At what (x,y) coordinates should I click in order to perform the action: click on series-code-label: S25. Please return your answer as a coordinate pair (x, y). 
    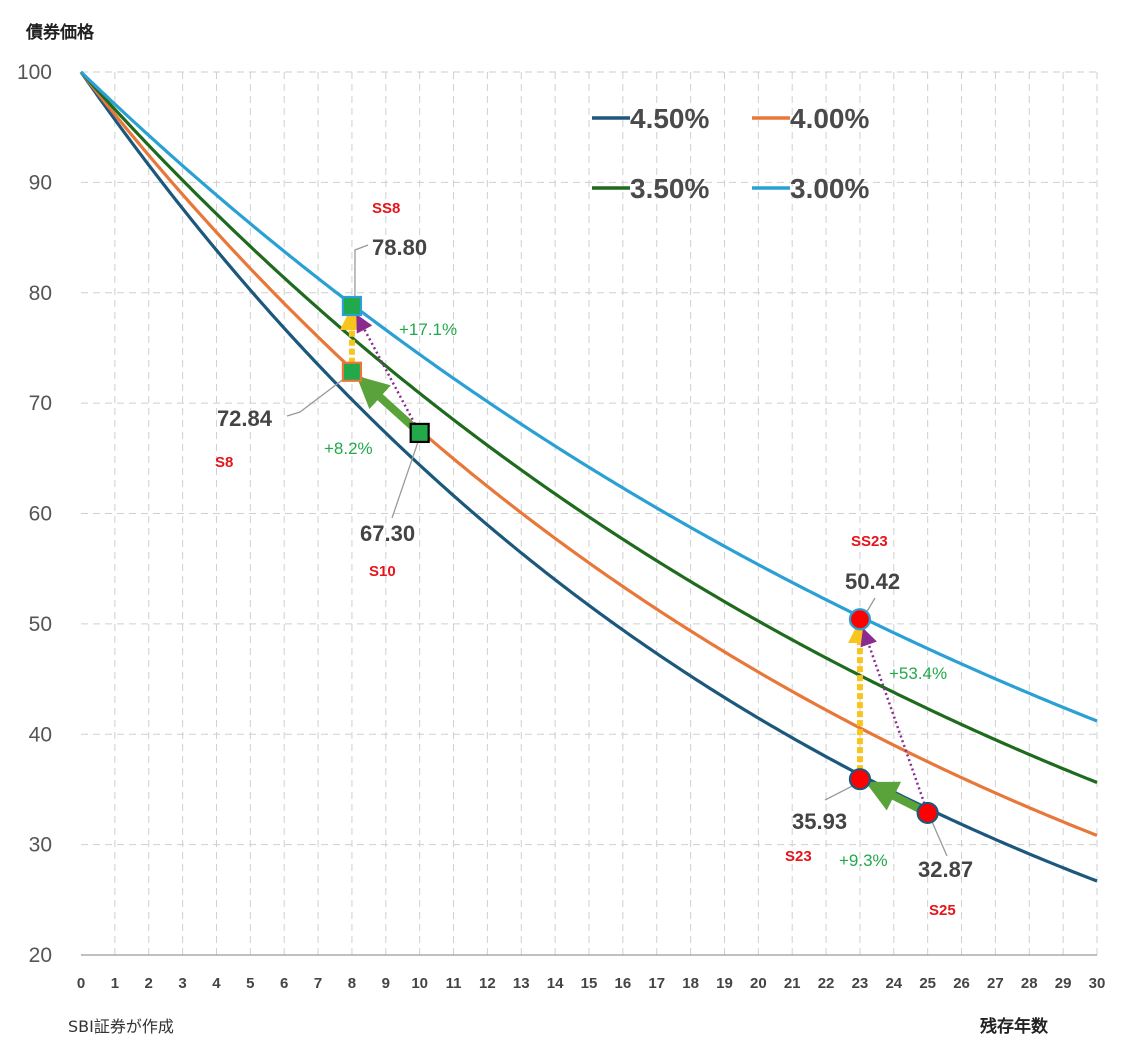
    Looking at the image, I should click on (942, 910).